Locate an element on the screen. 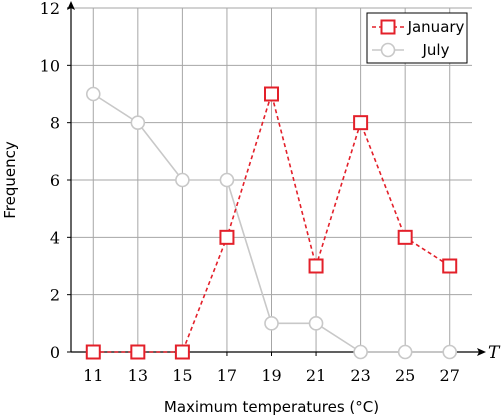  y-axis-title: Frequency is located at coordinates (10, 180).